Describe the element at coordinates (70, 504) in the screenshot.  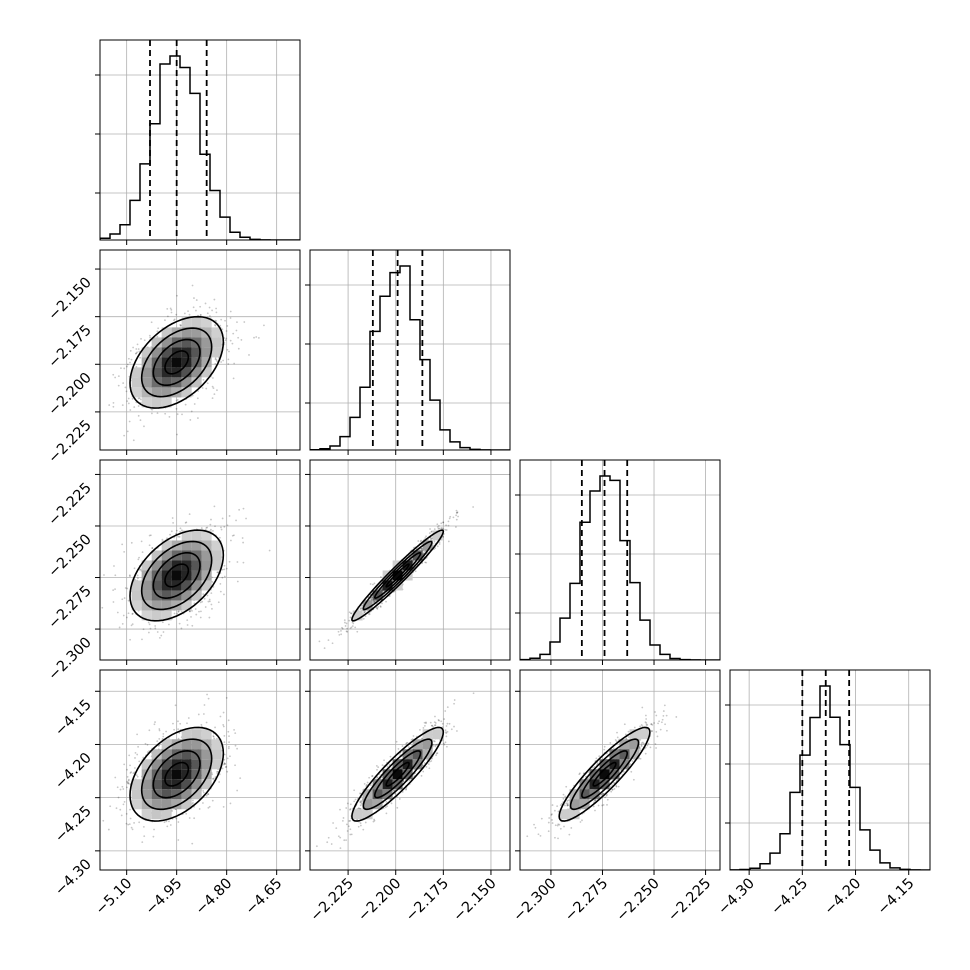
I see `y-tick-label-3: −2.225` at that location.